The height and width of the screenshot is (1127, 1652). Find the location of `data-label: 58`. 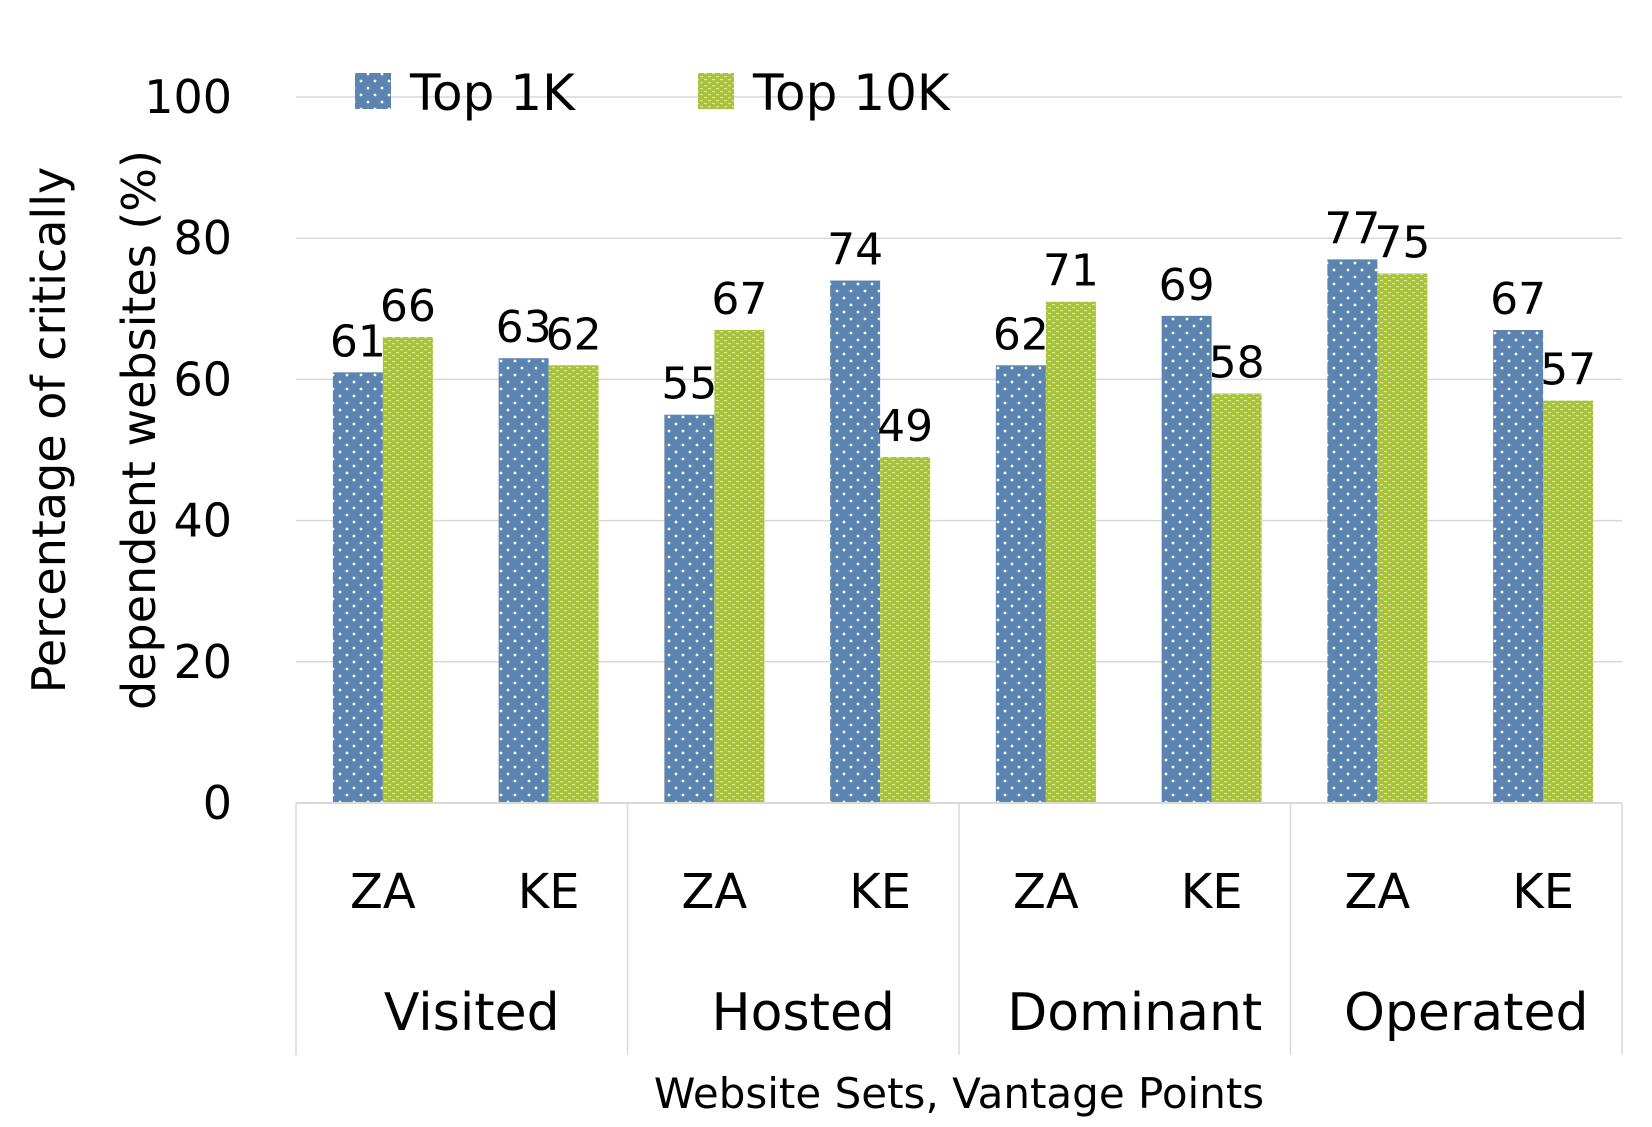

data-label: 58 is located at coordinates (1237, 363).